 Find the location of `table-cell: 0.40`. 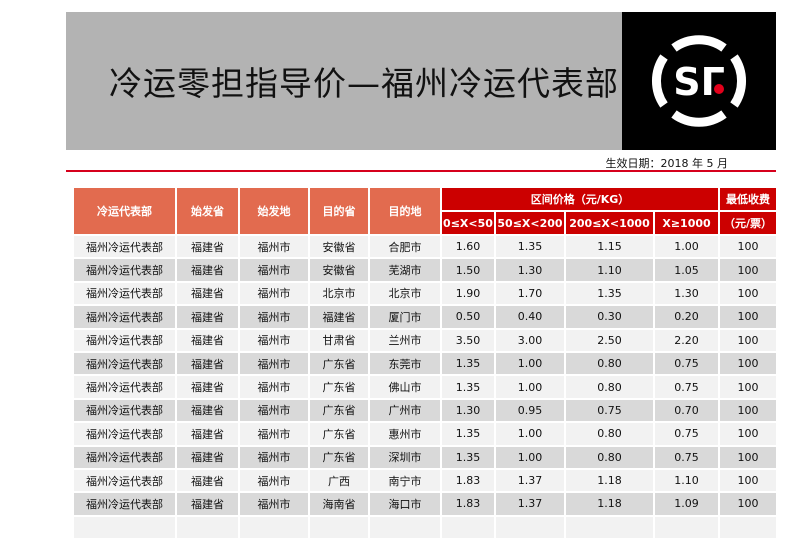

table-cell: 0.40 is located at coordinates (530, 317).